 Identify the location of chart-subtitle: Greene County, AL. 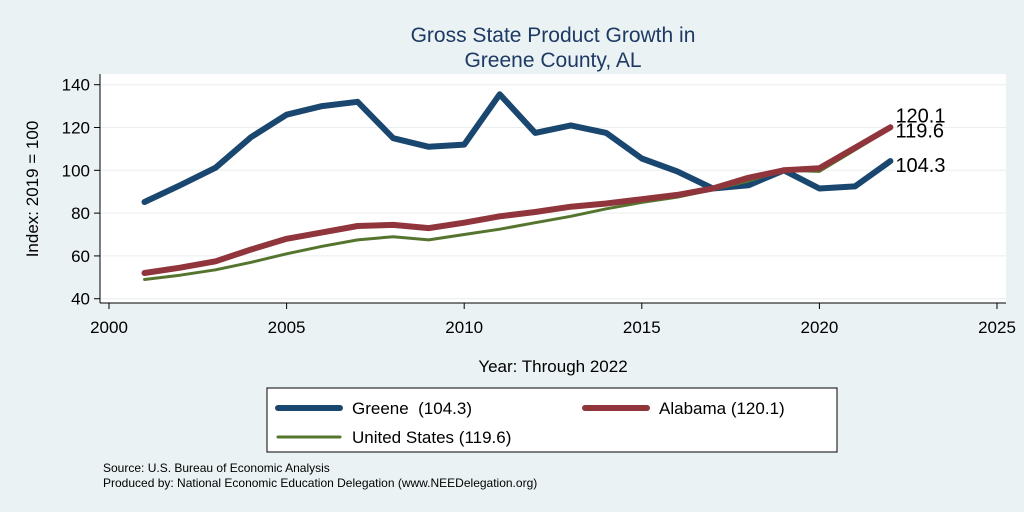
(552, 60).